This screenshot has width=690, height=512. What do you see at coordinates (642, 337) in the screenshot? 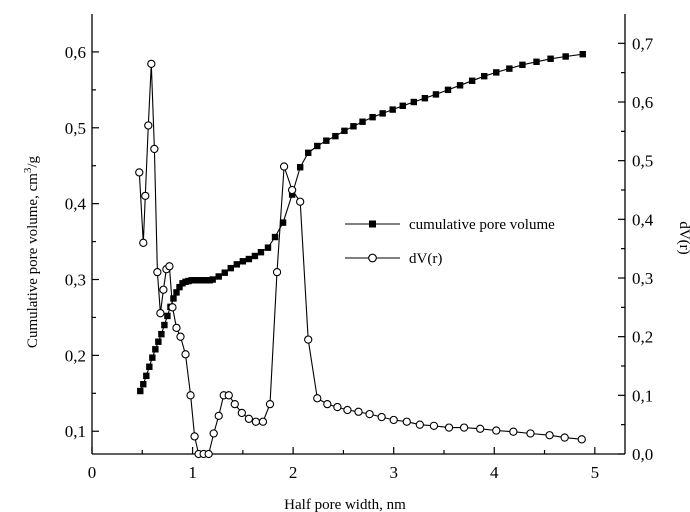
I see `y-right-tick-label: 0,2` at bounding box center [642, 337].